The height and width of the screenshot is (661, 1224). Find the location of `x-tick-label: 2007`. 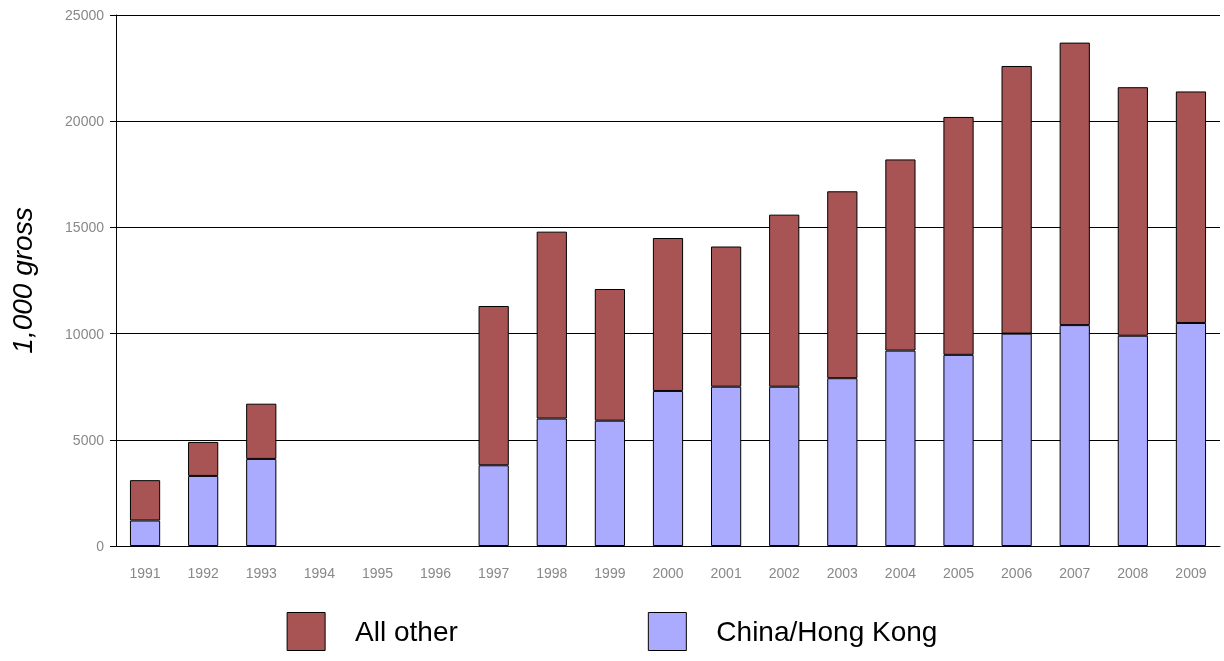

x-tick-label: 2007 is located at coordinates (1075, 573).